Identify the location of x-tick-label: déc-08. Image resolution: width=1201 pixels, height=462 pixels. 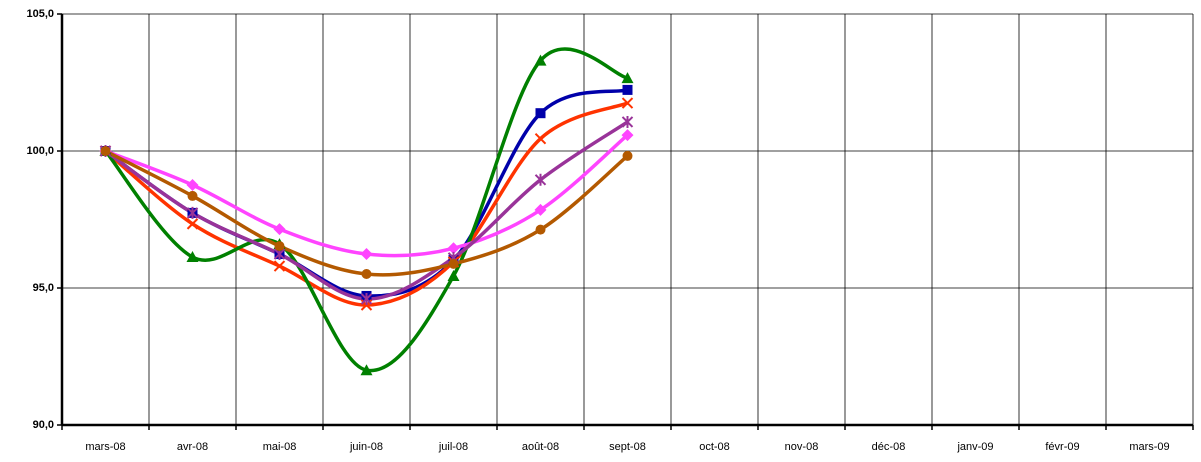
(889, 447).